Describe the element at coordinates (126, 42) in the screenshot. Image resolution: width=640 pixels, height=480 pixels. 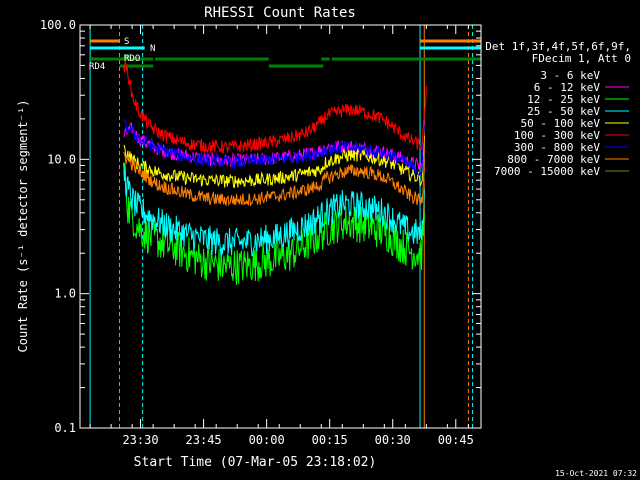
I see `state-bar-label-0: S` at that location.